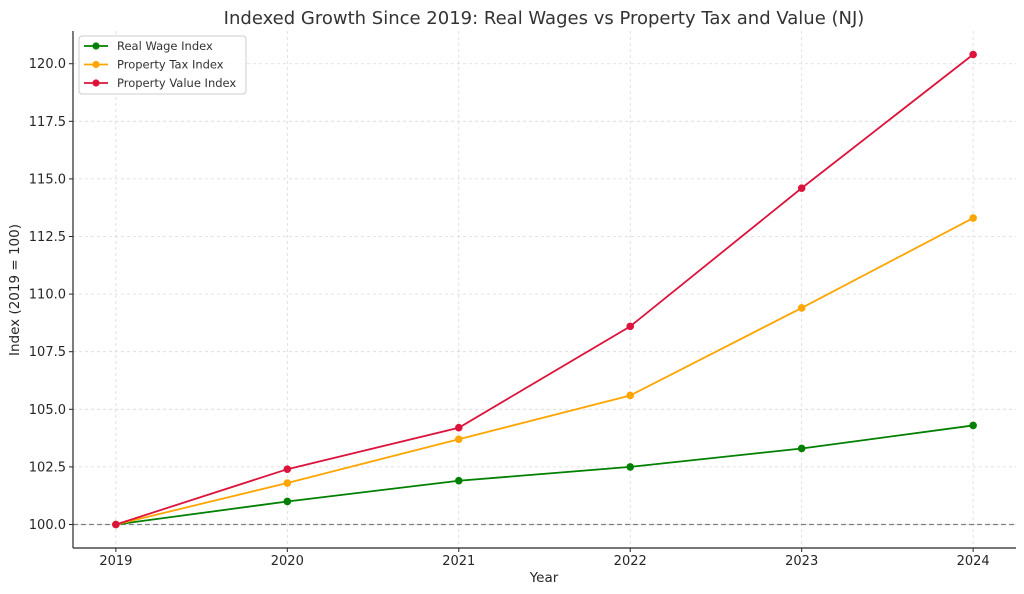 This screenshot has width=1024, height=594. I want to click on x-tick-label: 2021, so click(458, 561).